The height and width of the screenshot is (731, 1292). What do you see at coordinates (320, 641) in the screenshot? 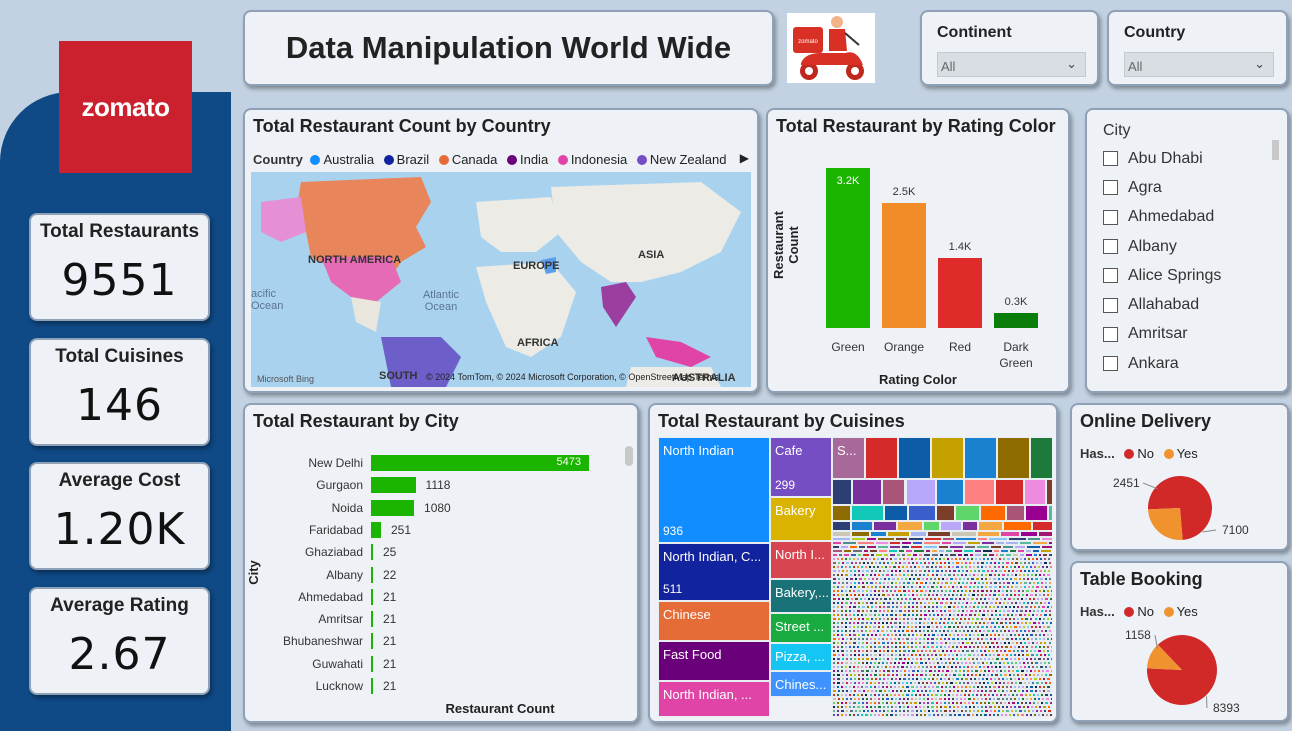
I see `city-bar-row: Bhubaneshwar 21` at bounding box center [320, 641].